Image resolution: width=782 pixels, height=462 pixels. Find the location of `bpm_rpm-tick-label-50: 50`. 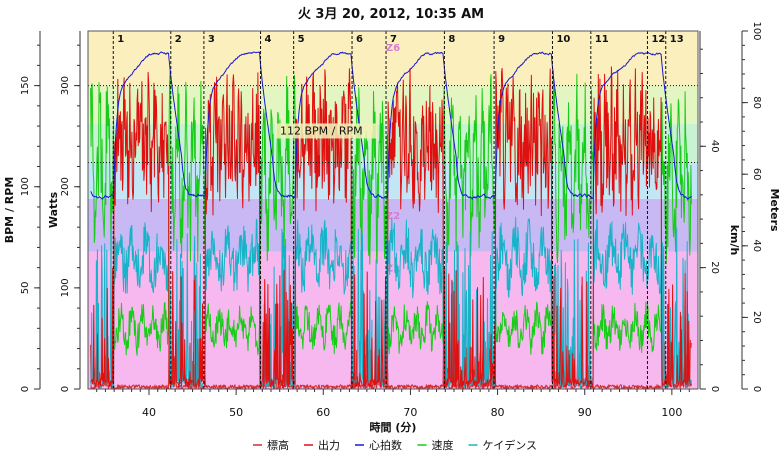

bpm_rpm-tick-label-50: 50 is located at coordinates (25, 288).